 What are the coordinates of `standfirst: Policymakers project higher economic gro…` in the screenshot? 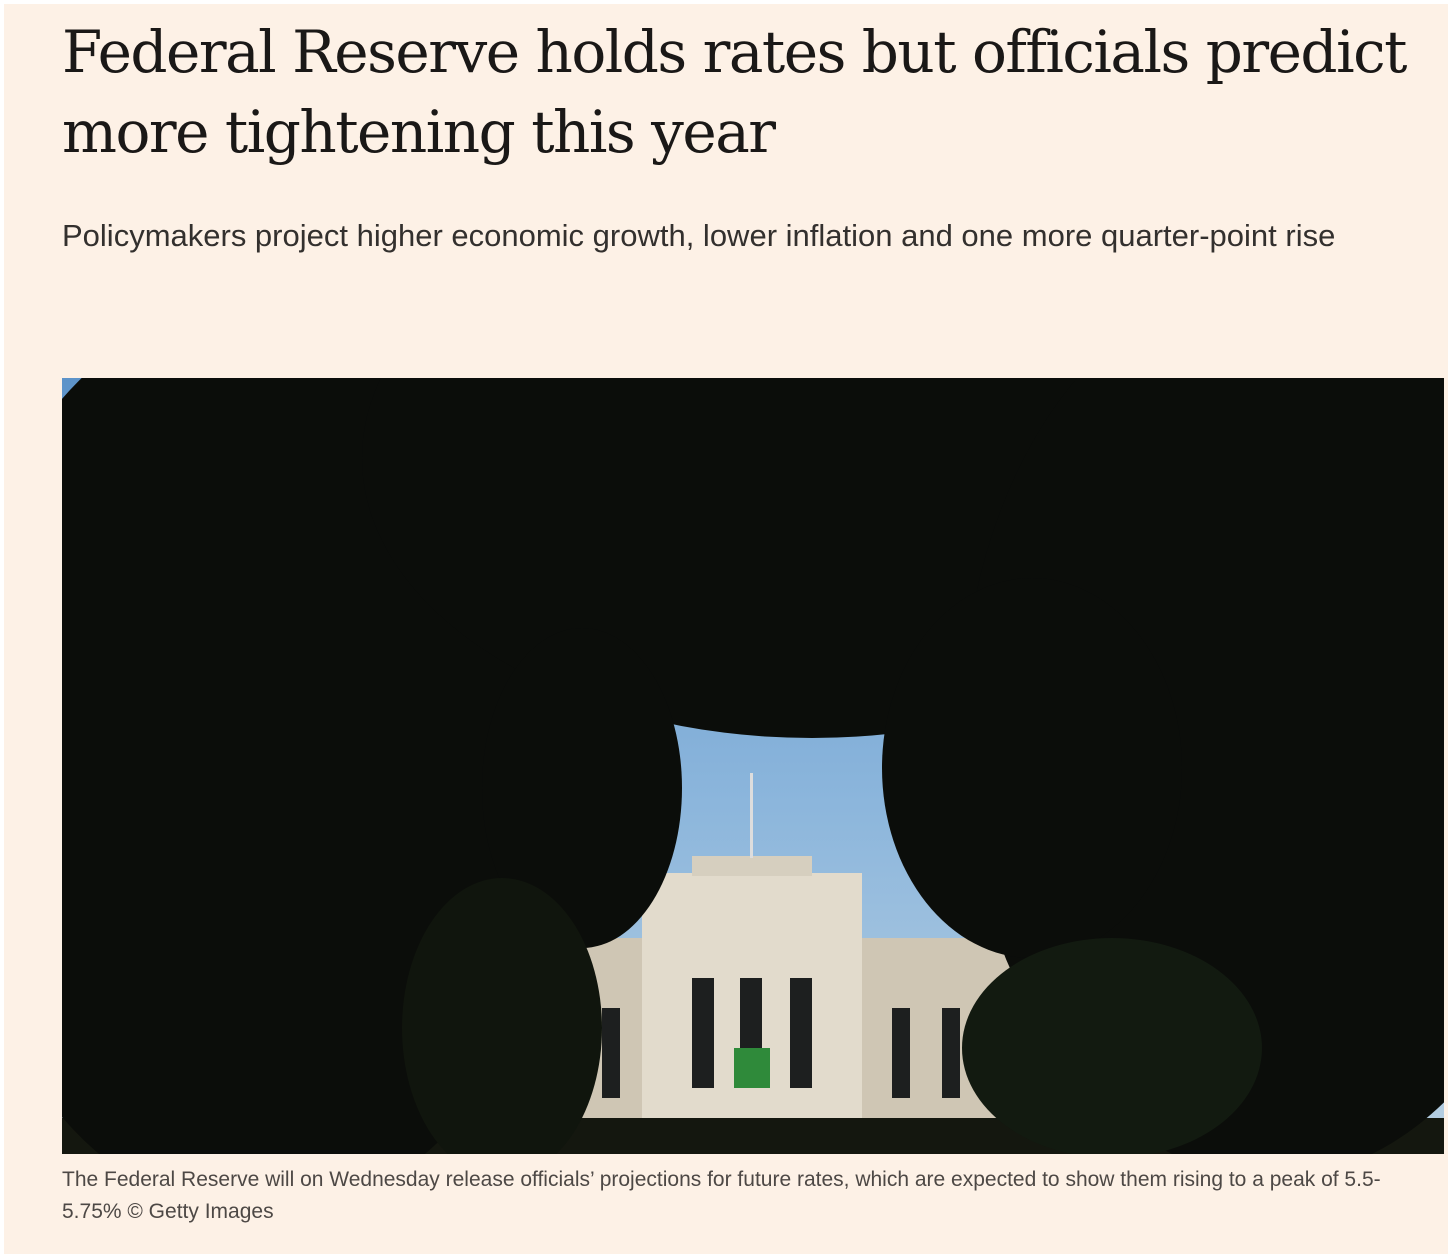 It's located at (699, 235).